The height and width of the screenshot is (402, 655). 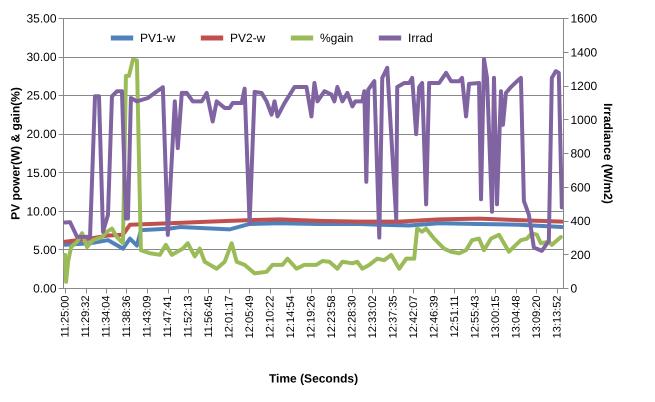 I want to click on y-axis-title: PV power(W) & gain(%), so click(x=15, y=153).